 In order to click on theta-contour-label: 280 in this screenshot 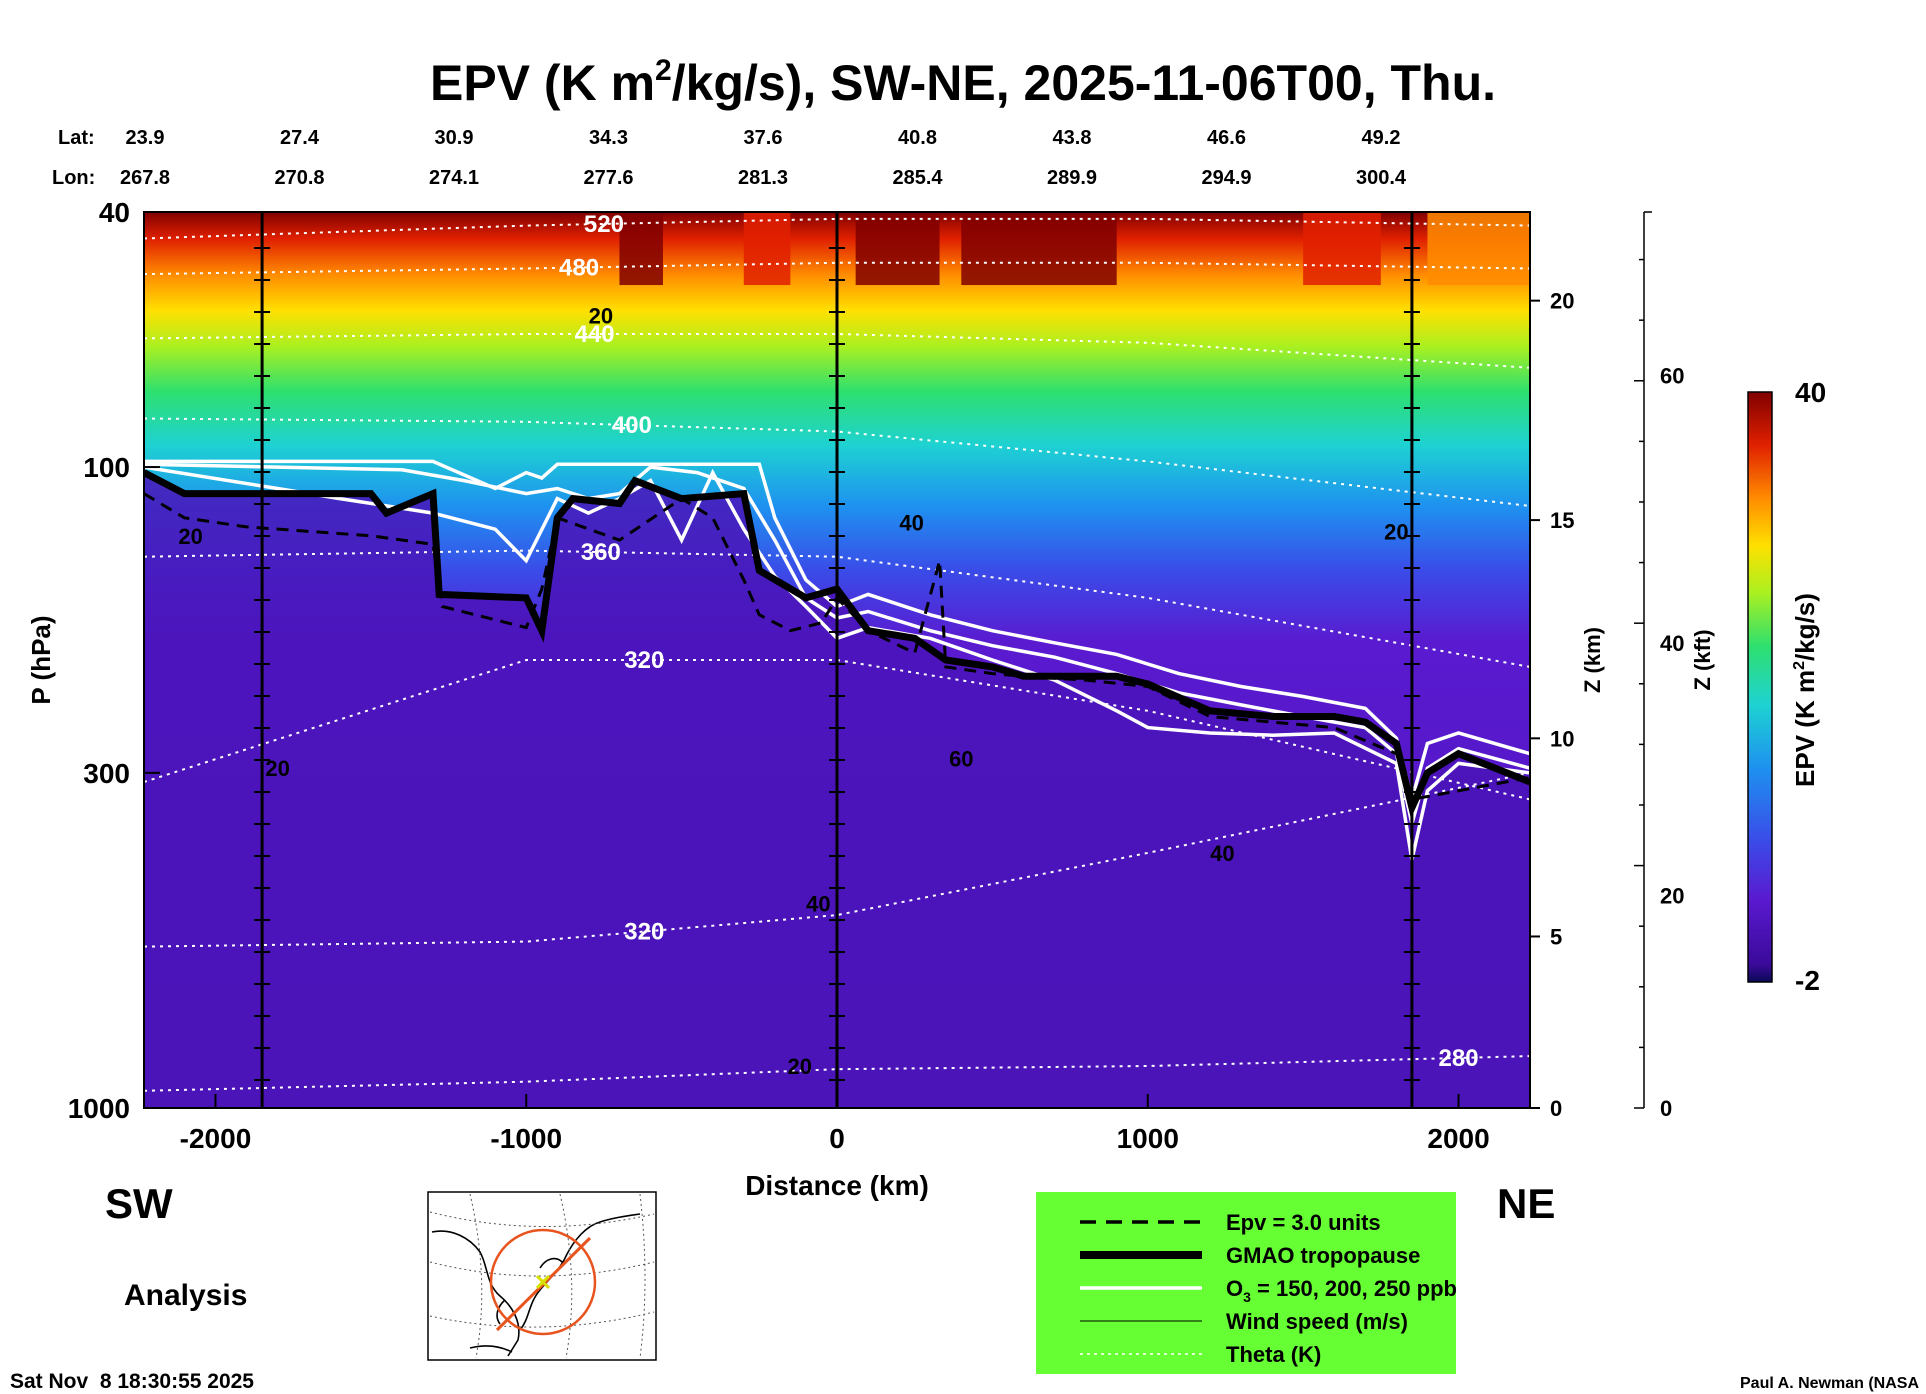, I will do `click(1459, 1058)`.